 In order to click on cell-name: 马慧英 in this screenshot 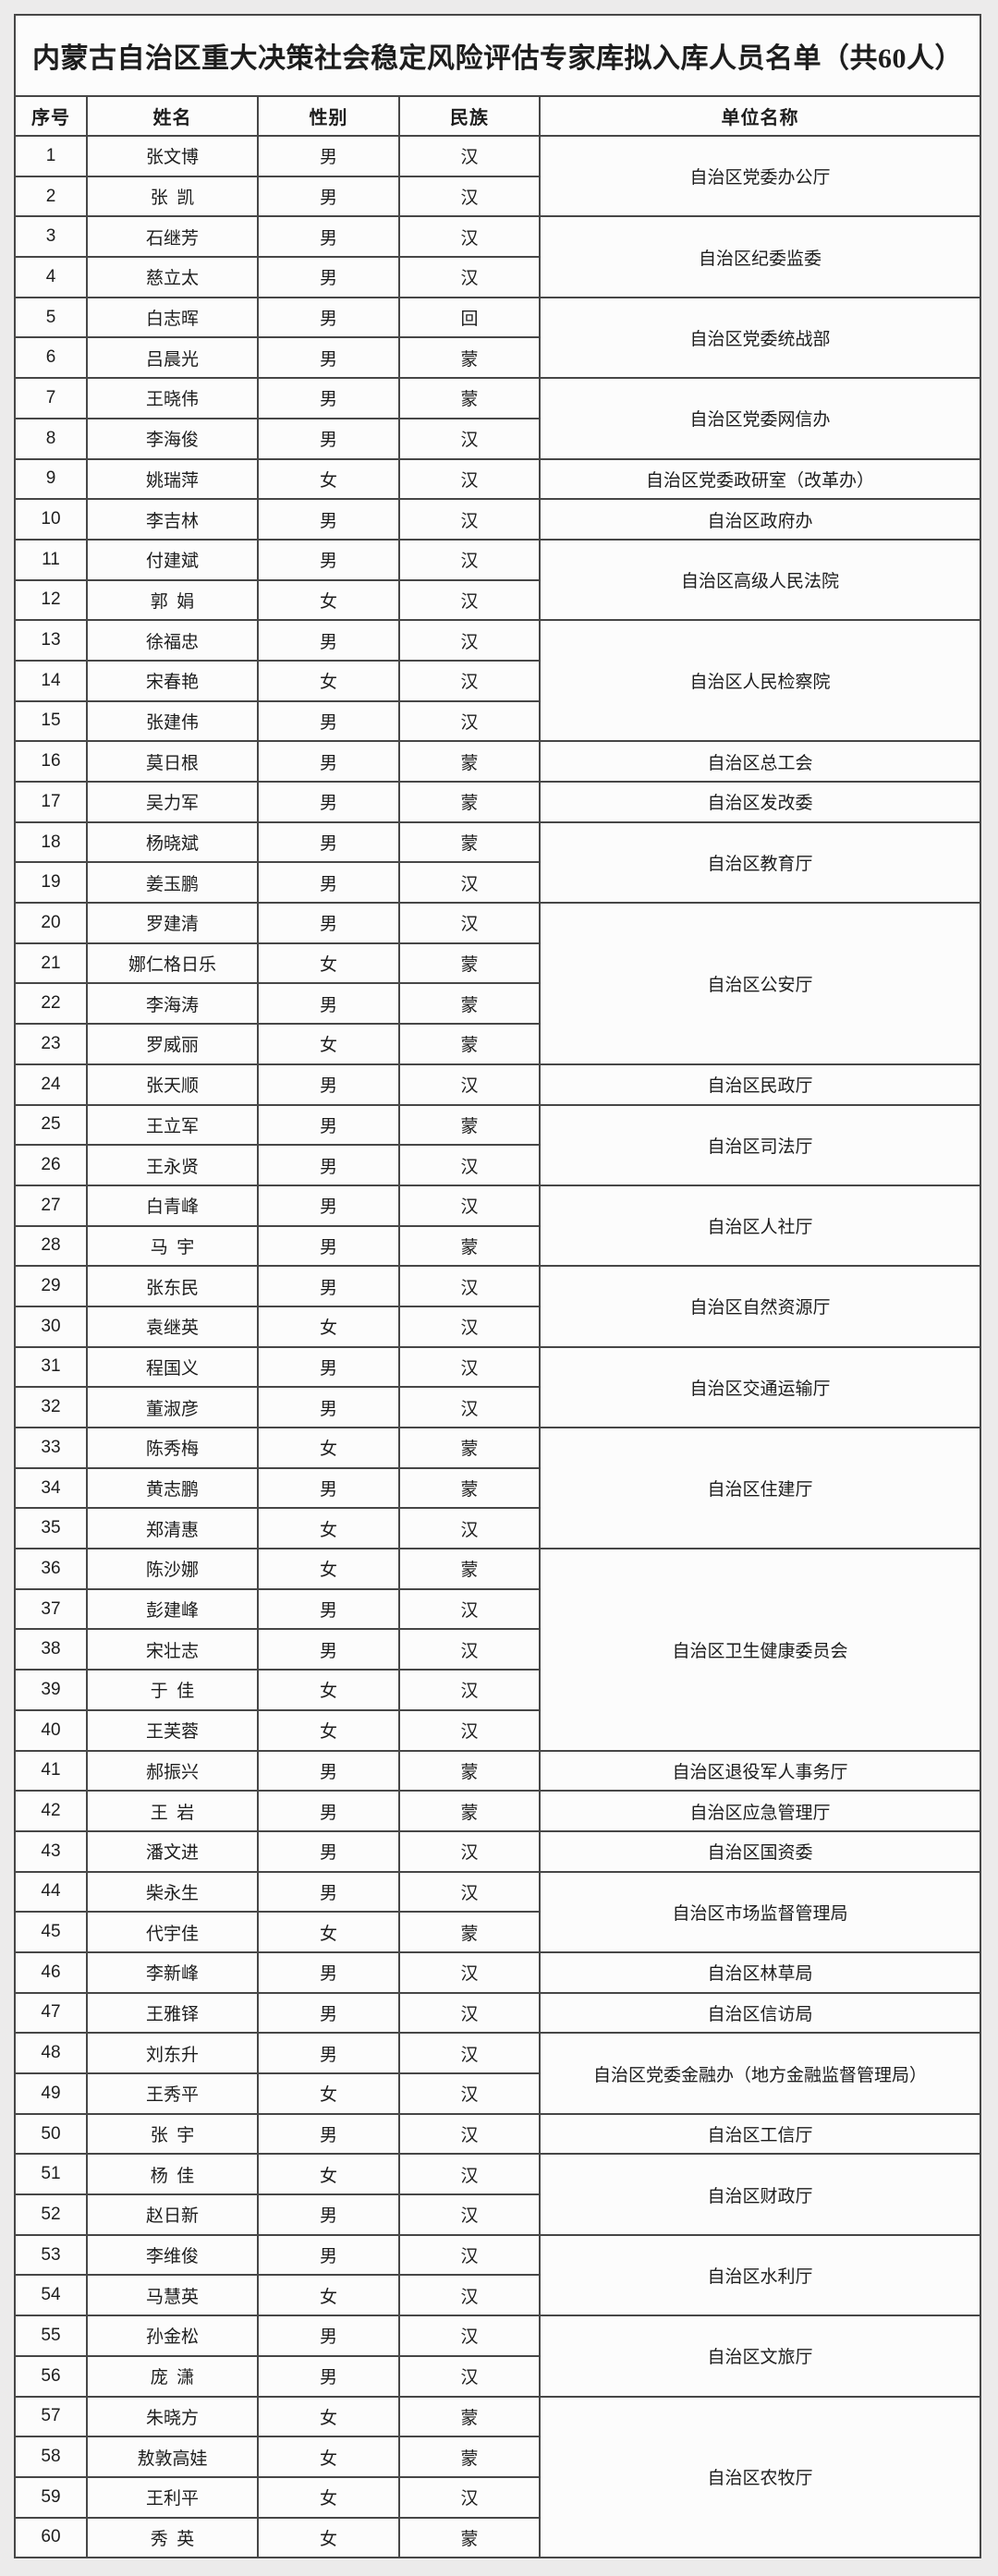, I will do `click(172, 2295)`.